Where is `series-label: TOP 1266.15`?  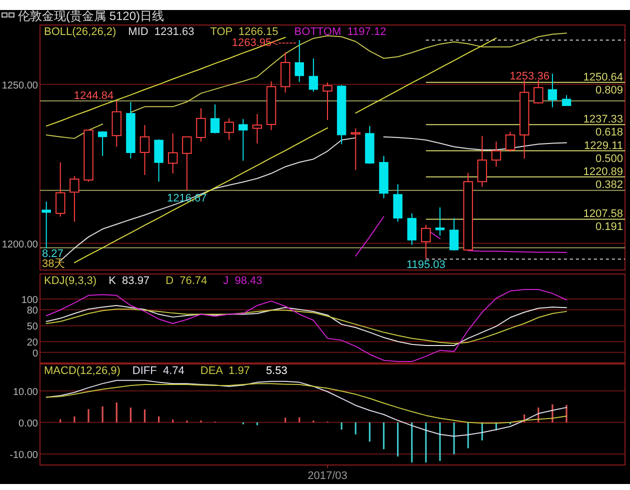
series-label: TOP 1266.15 is located at coordinates (244, 32).